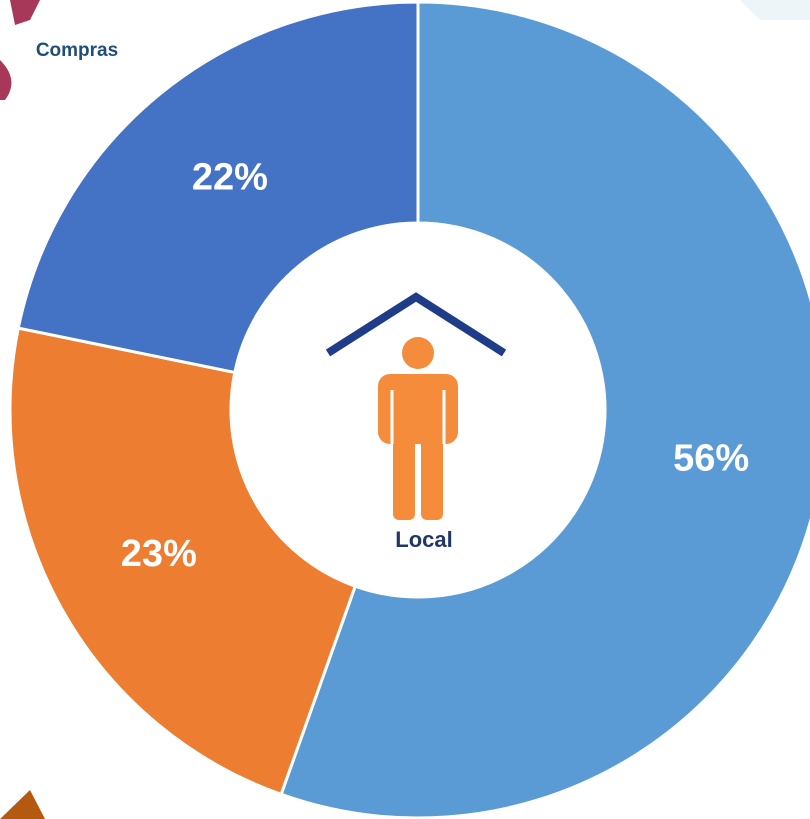 The width and height of the screenshot is (810, 819). What do you see at coordinates (423, 539) in the screenshot?
I see `center-label: Local` at bounding box center [423, 539].